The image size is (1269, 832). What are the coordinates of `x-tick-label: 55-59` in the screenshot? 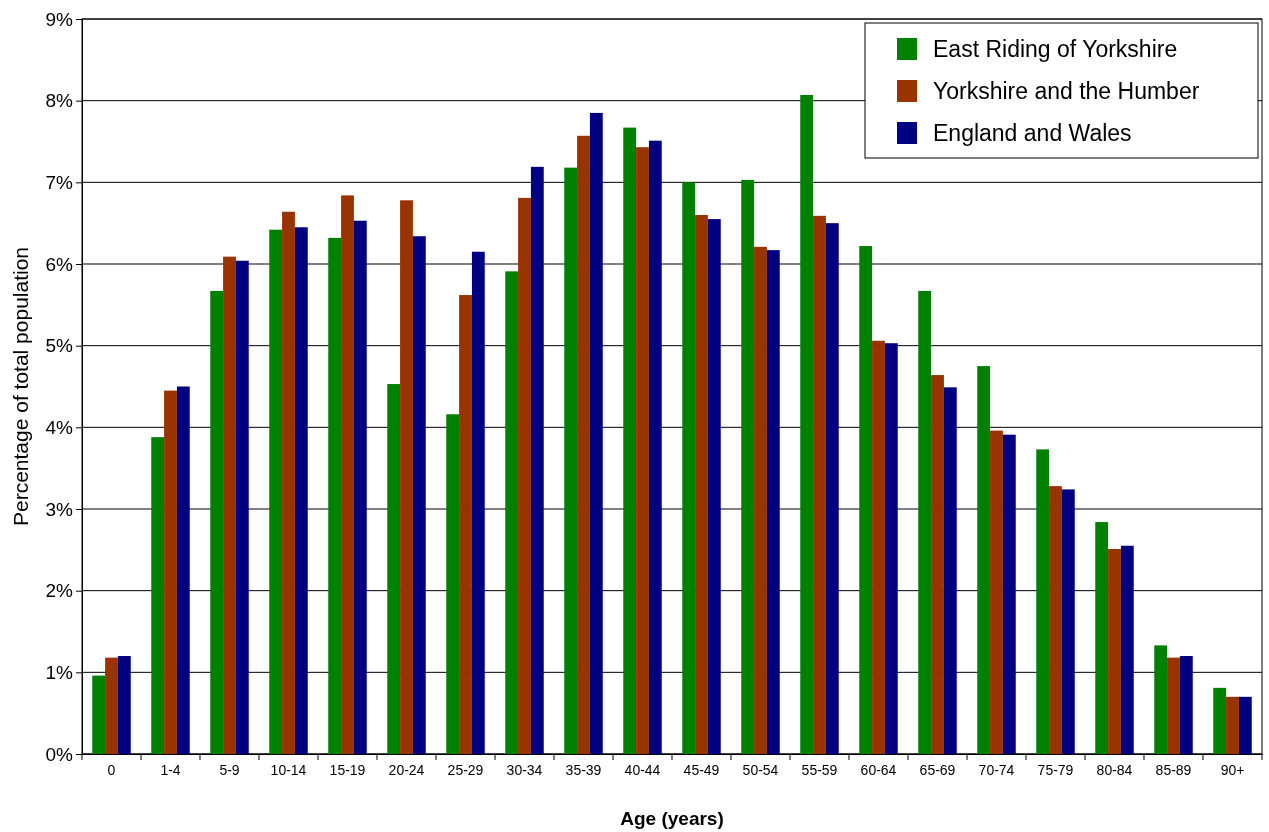 It's located at (819, 770).